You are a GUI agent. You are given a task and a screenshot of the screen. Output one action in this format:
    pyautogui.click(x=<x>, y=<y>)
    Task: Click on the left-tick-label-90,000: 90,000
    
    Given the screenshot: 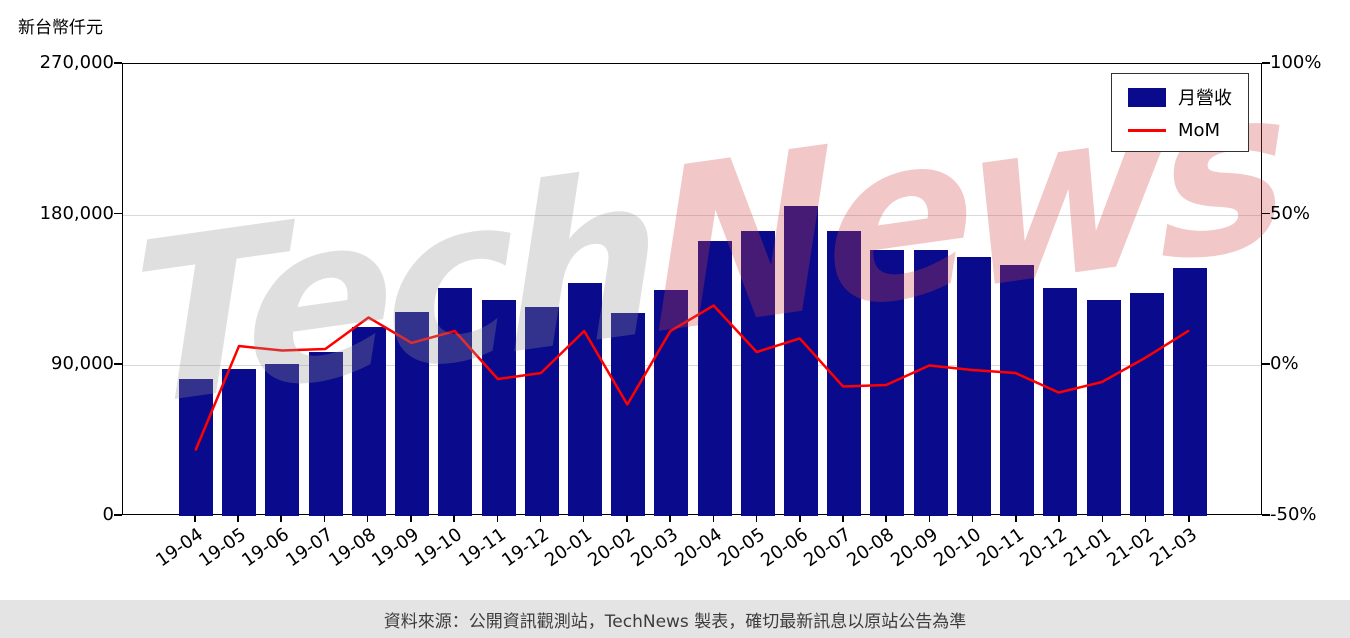 What is the action you would take?
    pyautogui.click(x=82, y=364)
    